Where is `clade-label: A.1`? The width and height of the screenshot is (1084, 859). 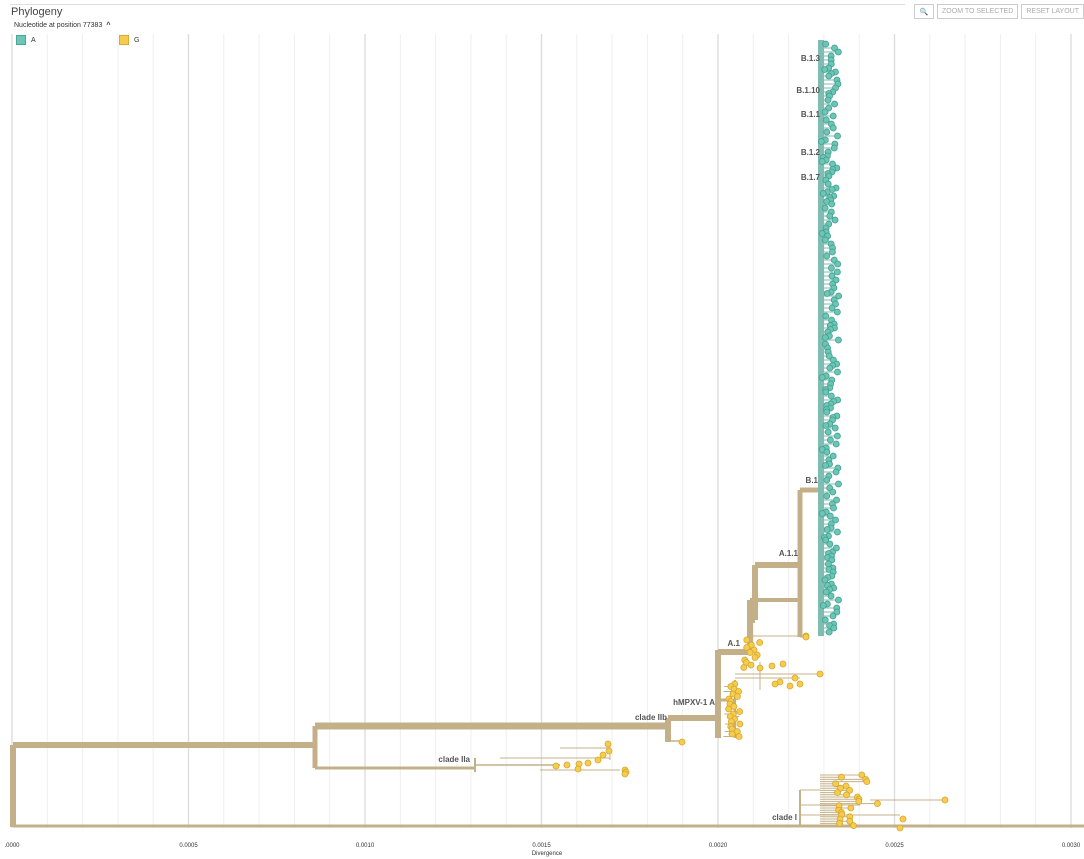 clade-label: A.1 is located at coordinates (734, 643).